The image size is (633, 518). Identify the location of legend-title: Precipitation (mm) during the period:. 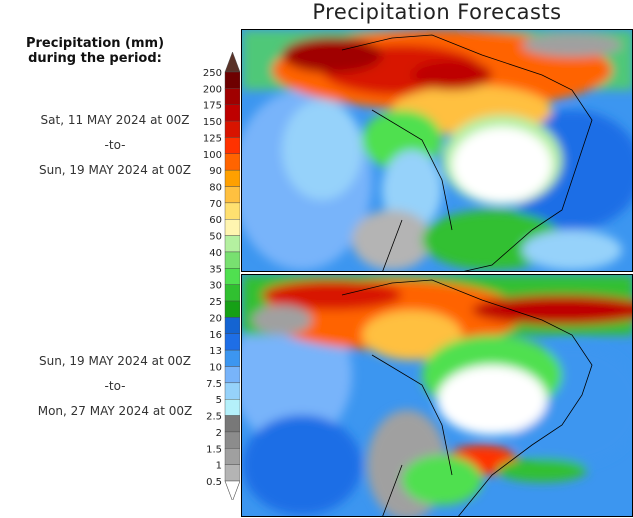
(95, 51).